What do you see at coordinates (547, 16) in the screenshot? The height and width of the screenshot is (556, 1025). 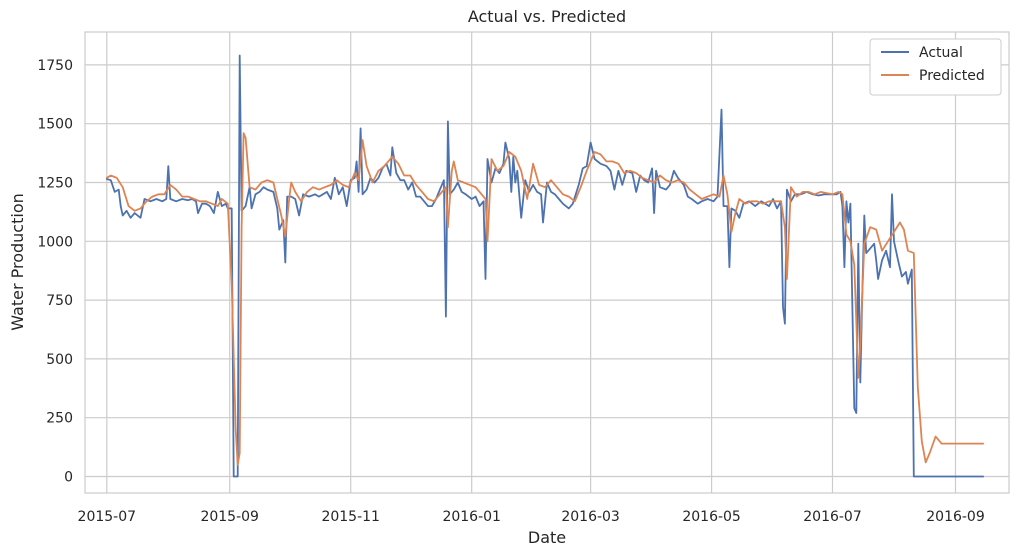 I see `chart-title: Actual vs. Predicted` at bounding box center [547, 16].